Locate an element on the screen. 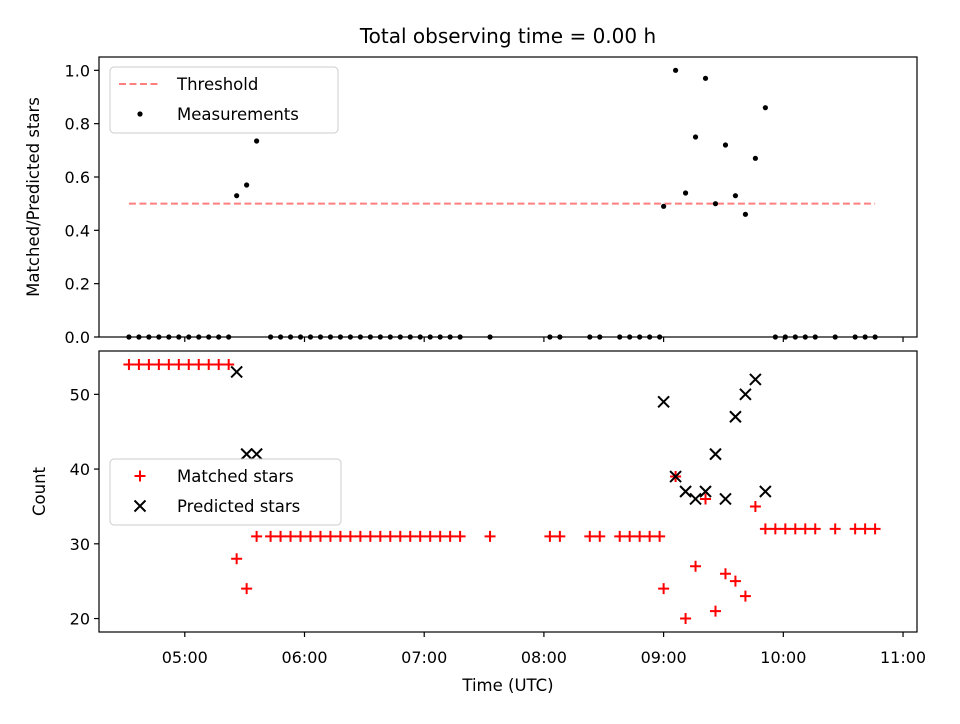 This screenshot has height=724, width=960. bottom-y-tick-label: 40 is located at coordinates (80, 469).